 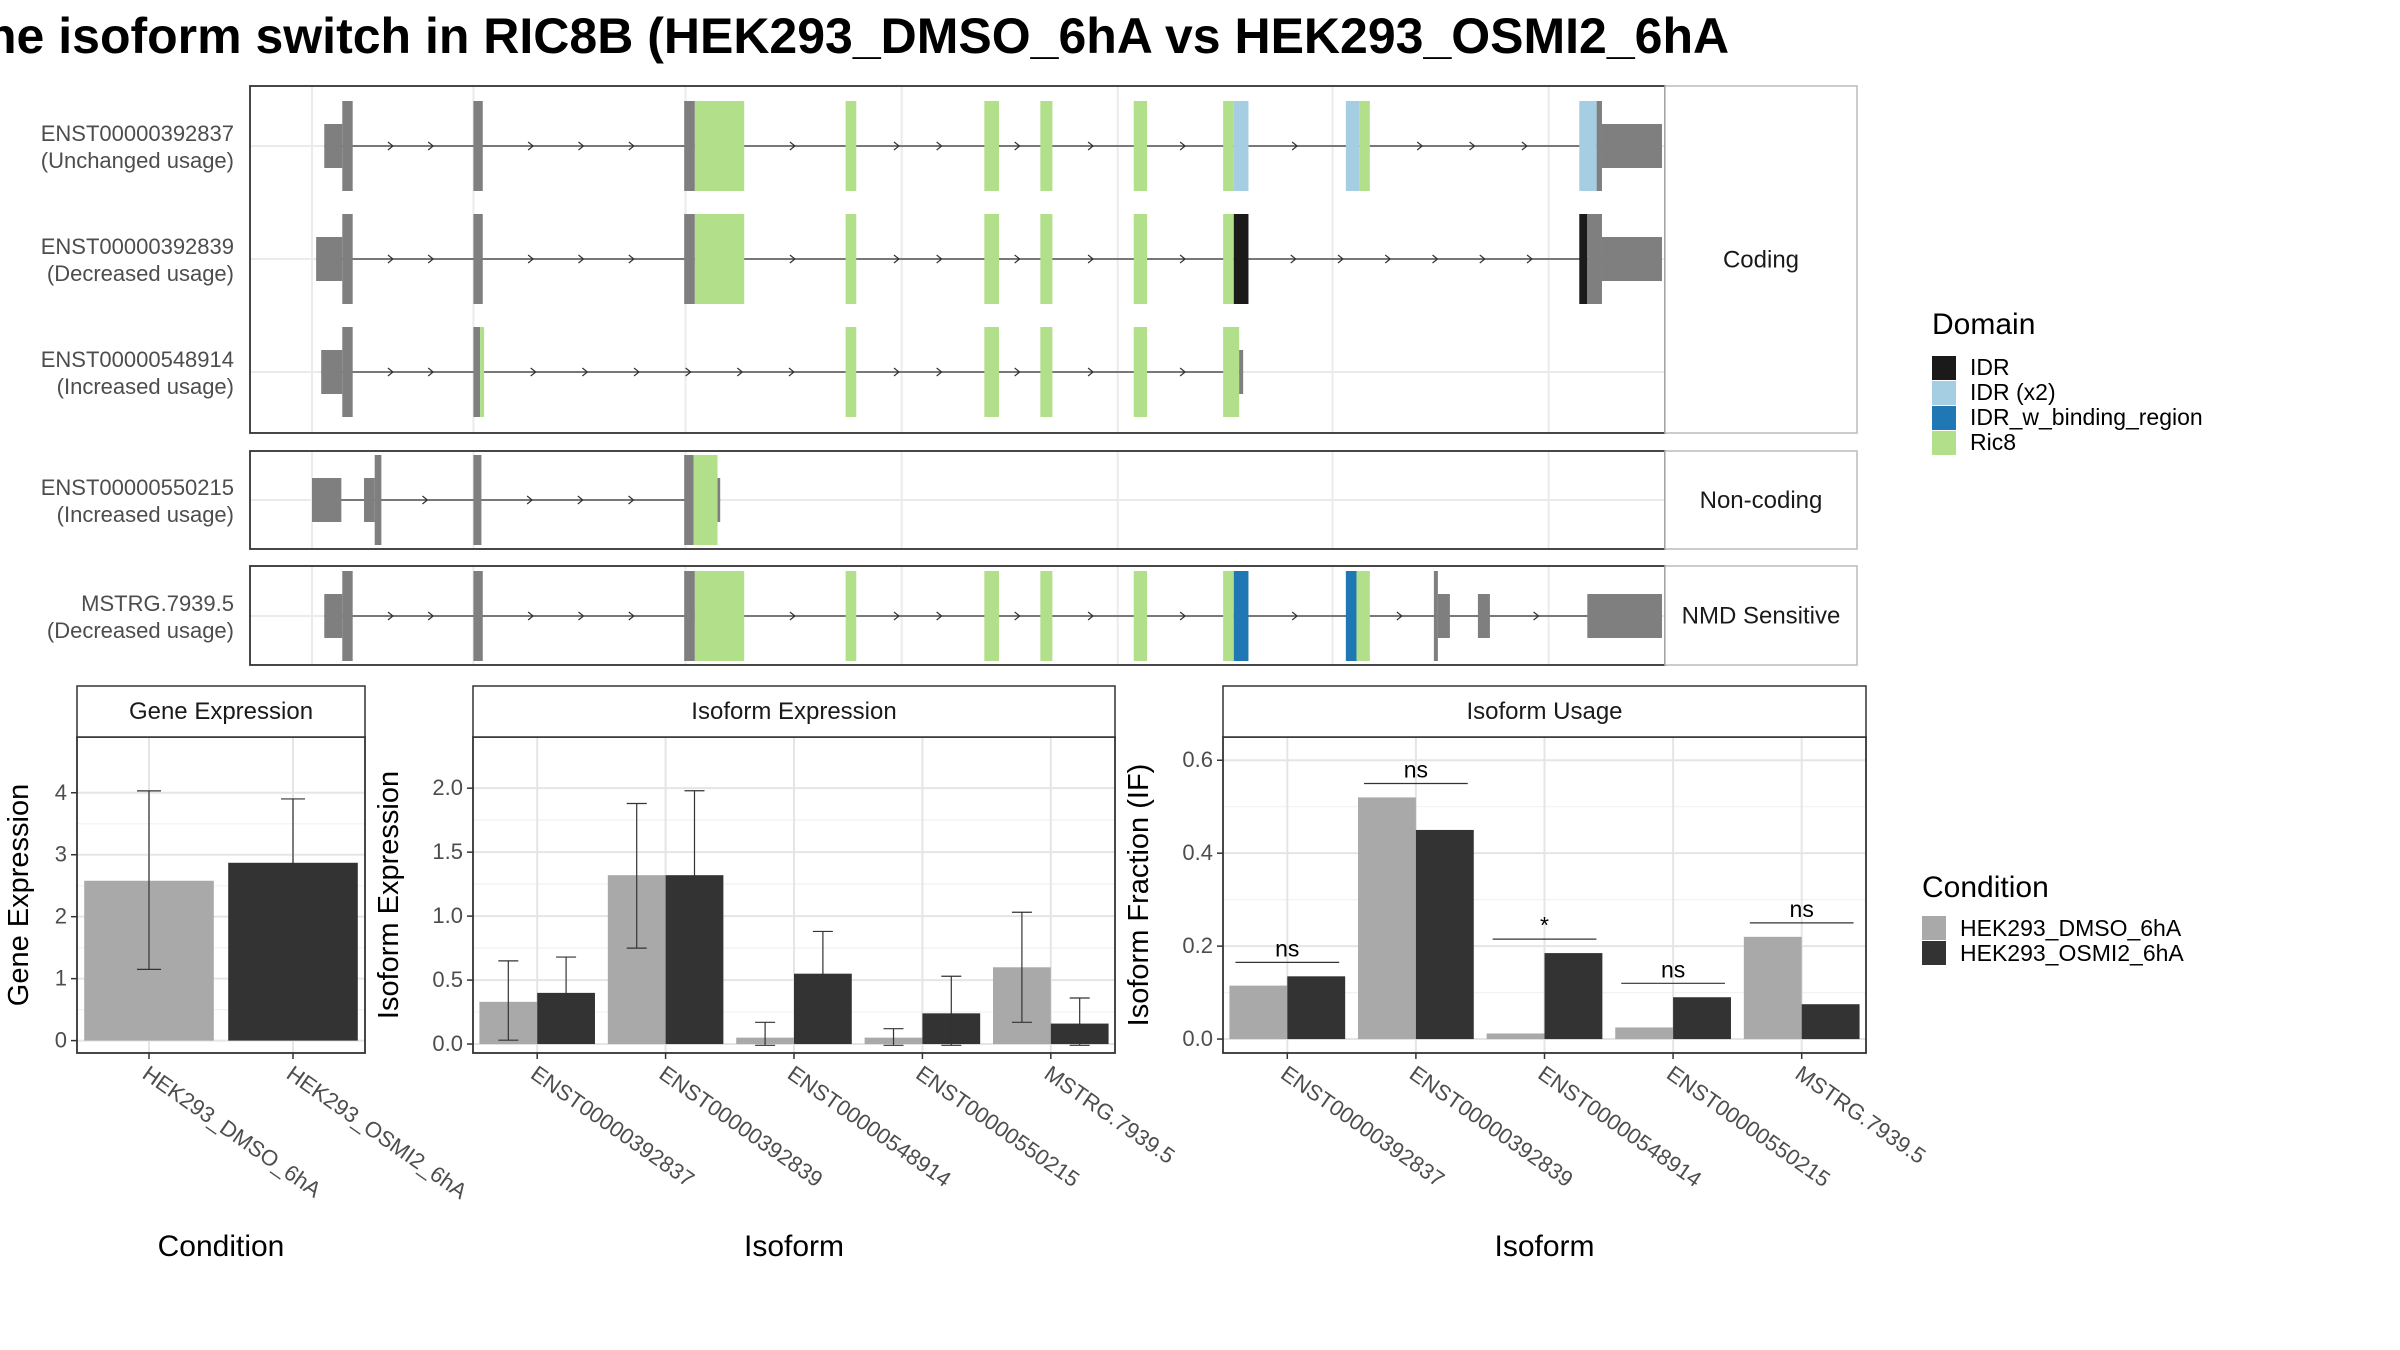 I want to click on y-axis-title: Isoform Fraction (IF), so click(x=1139, y=895).